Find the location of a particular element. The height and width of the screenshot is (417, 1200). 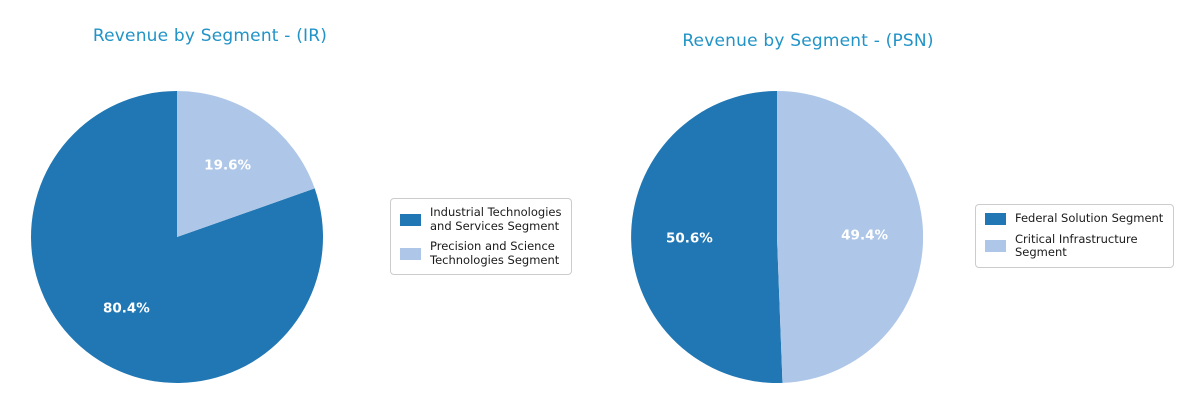

legend-label-line: Federal Solution Segment is located at coordinates (1089, 218).